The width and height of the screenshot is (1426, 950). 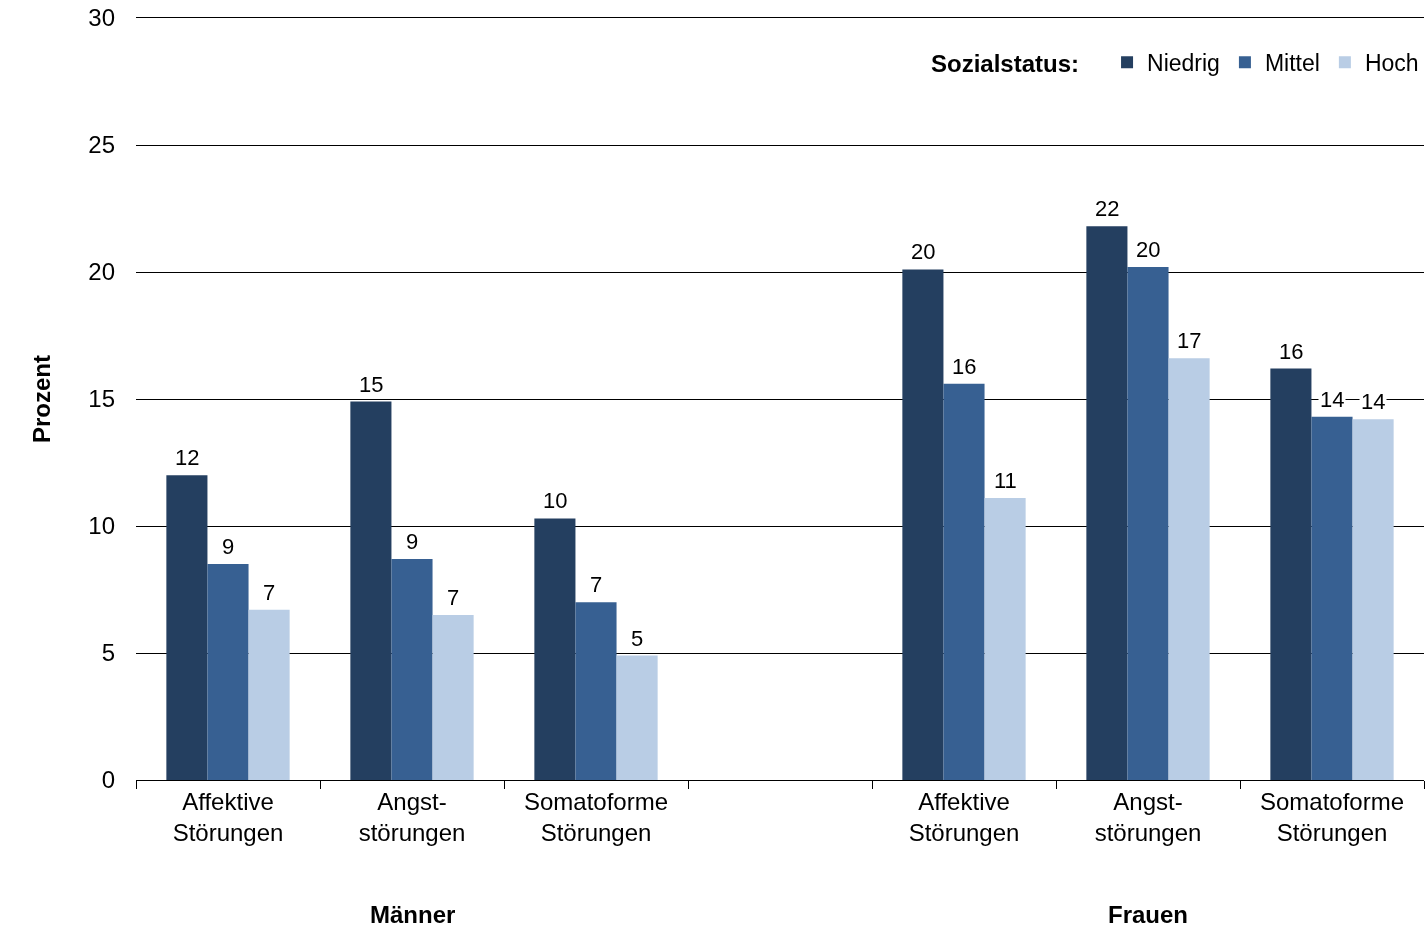 I want to click on data-label: 22, so click(x=1107, y=208).